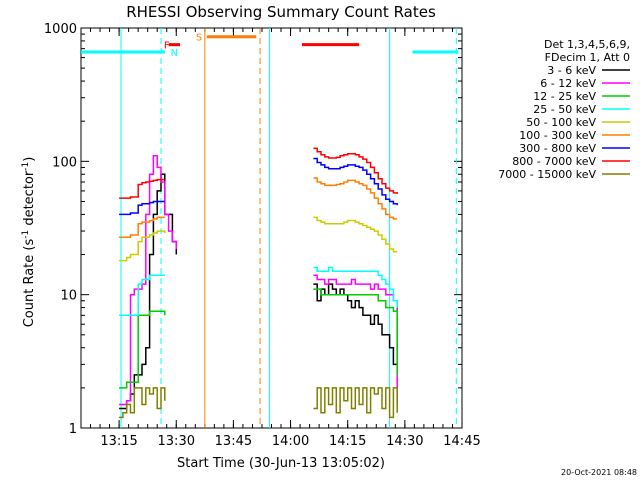 This screenshot has width=640, height=480. What do you see at coordinates (404, 441) in the screenshot?
I see `x-tick-label: 14:30` at bounding box center [404, 441].